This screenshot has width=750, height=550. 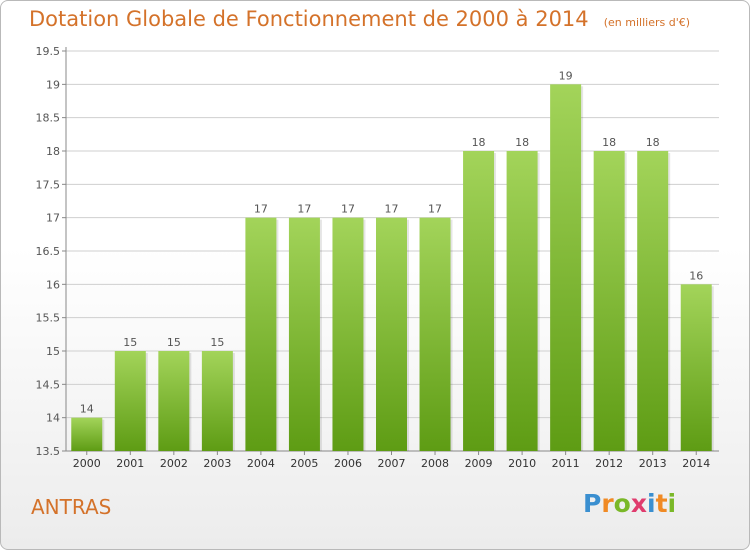 I want to click on x-tick-label: 2012, so click(x=609, y=463).